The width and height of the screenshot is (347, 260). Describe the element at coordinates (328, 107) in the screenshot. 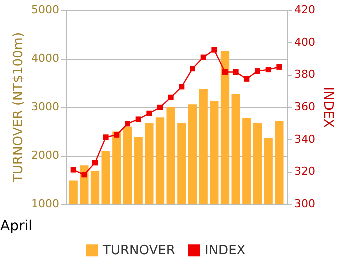

I see `y2-axis-title: INDEX` at that location.